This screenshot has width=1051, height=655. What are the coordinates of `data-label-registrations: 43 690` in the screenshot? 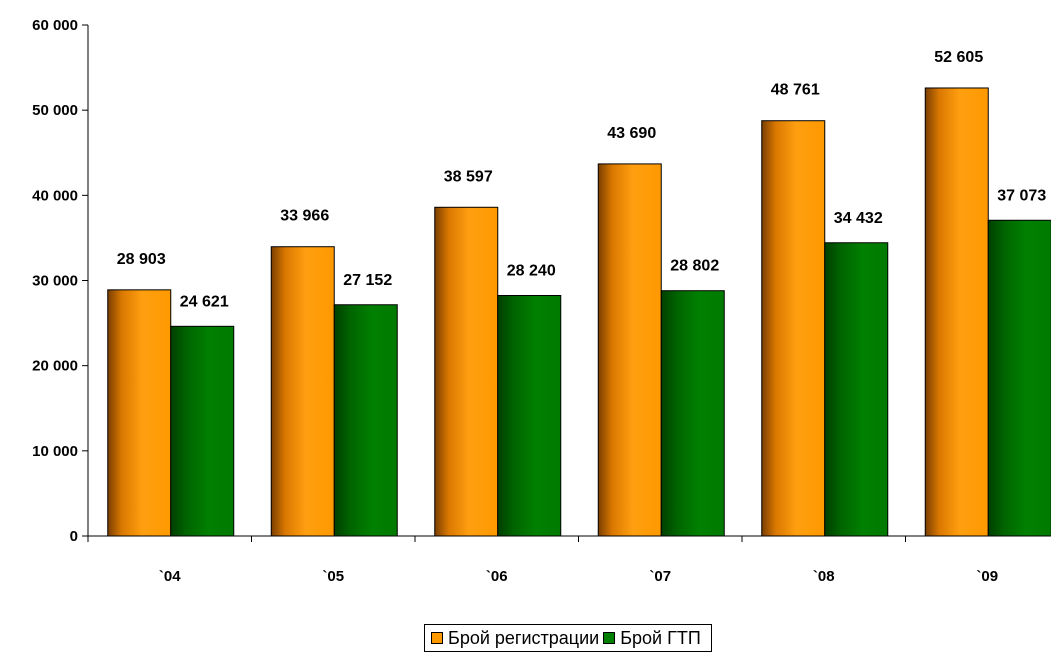 It's located at (631, 133).